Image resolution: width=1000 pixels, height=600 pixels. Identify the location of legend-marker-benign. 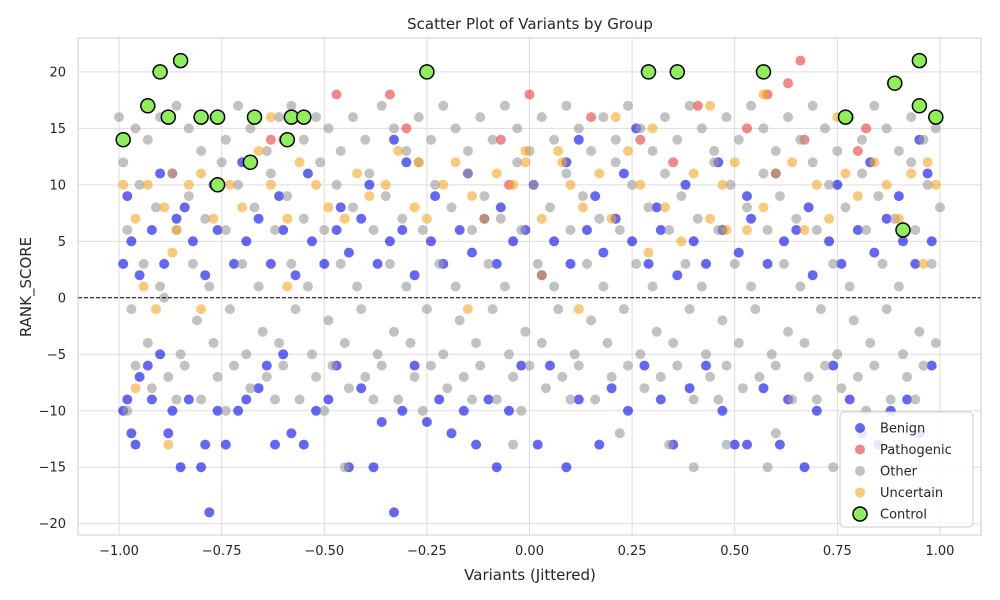
(860, 428).